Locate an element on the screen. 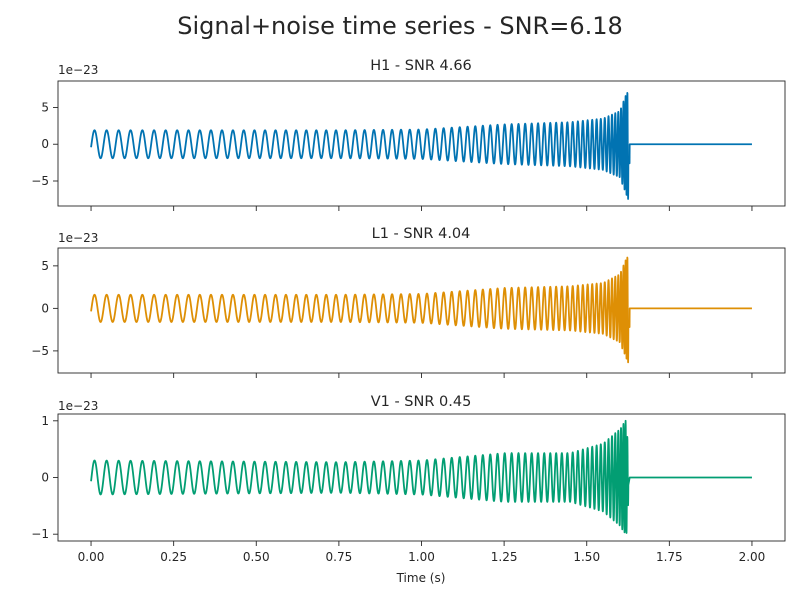 Image resolution: width=800 pixels, height=600 pixels. panel-l1-title: L1 - SNR 4.04 is located at coordinates (421, 234).